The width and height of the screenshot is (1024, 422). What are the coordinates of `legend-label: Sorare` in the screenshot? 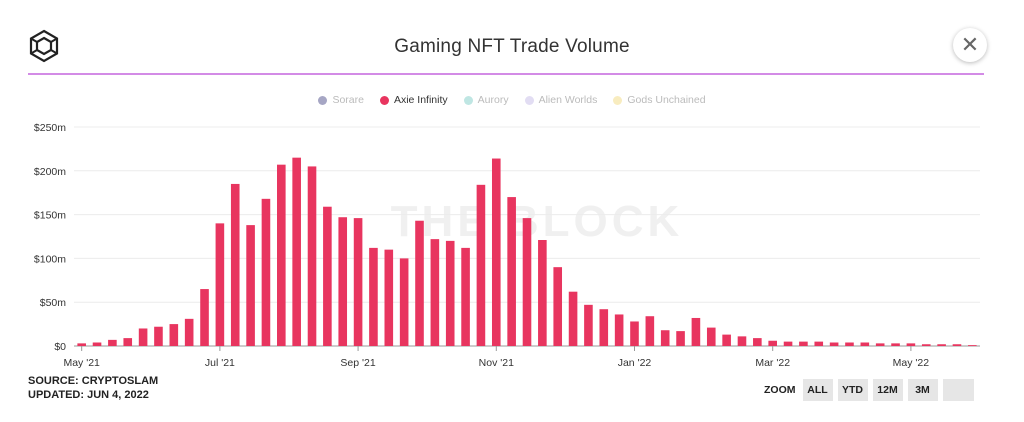 It's located at (348, 100).